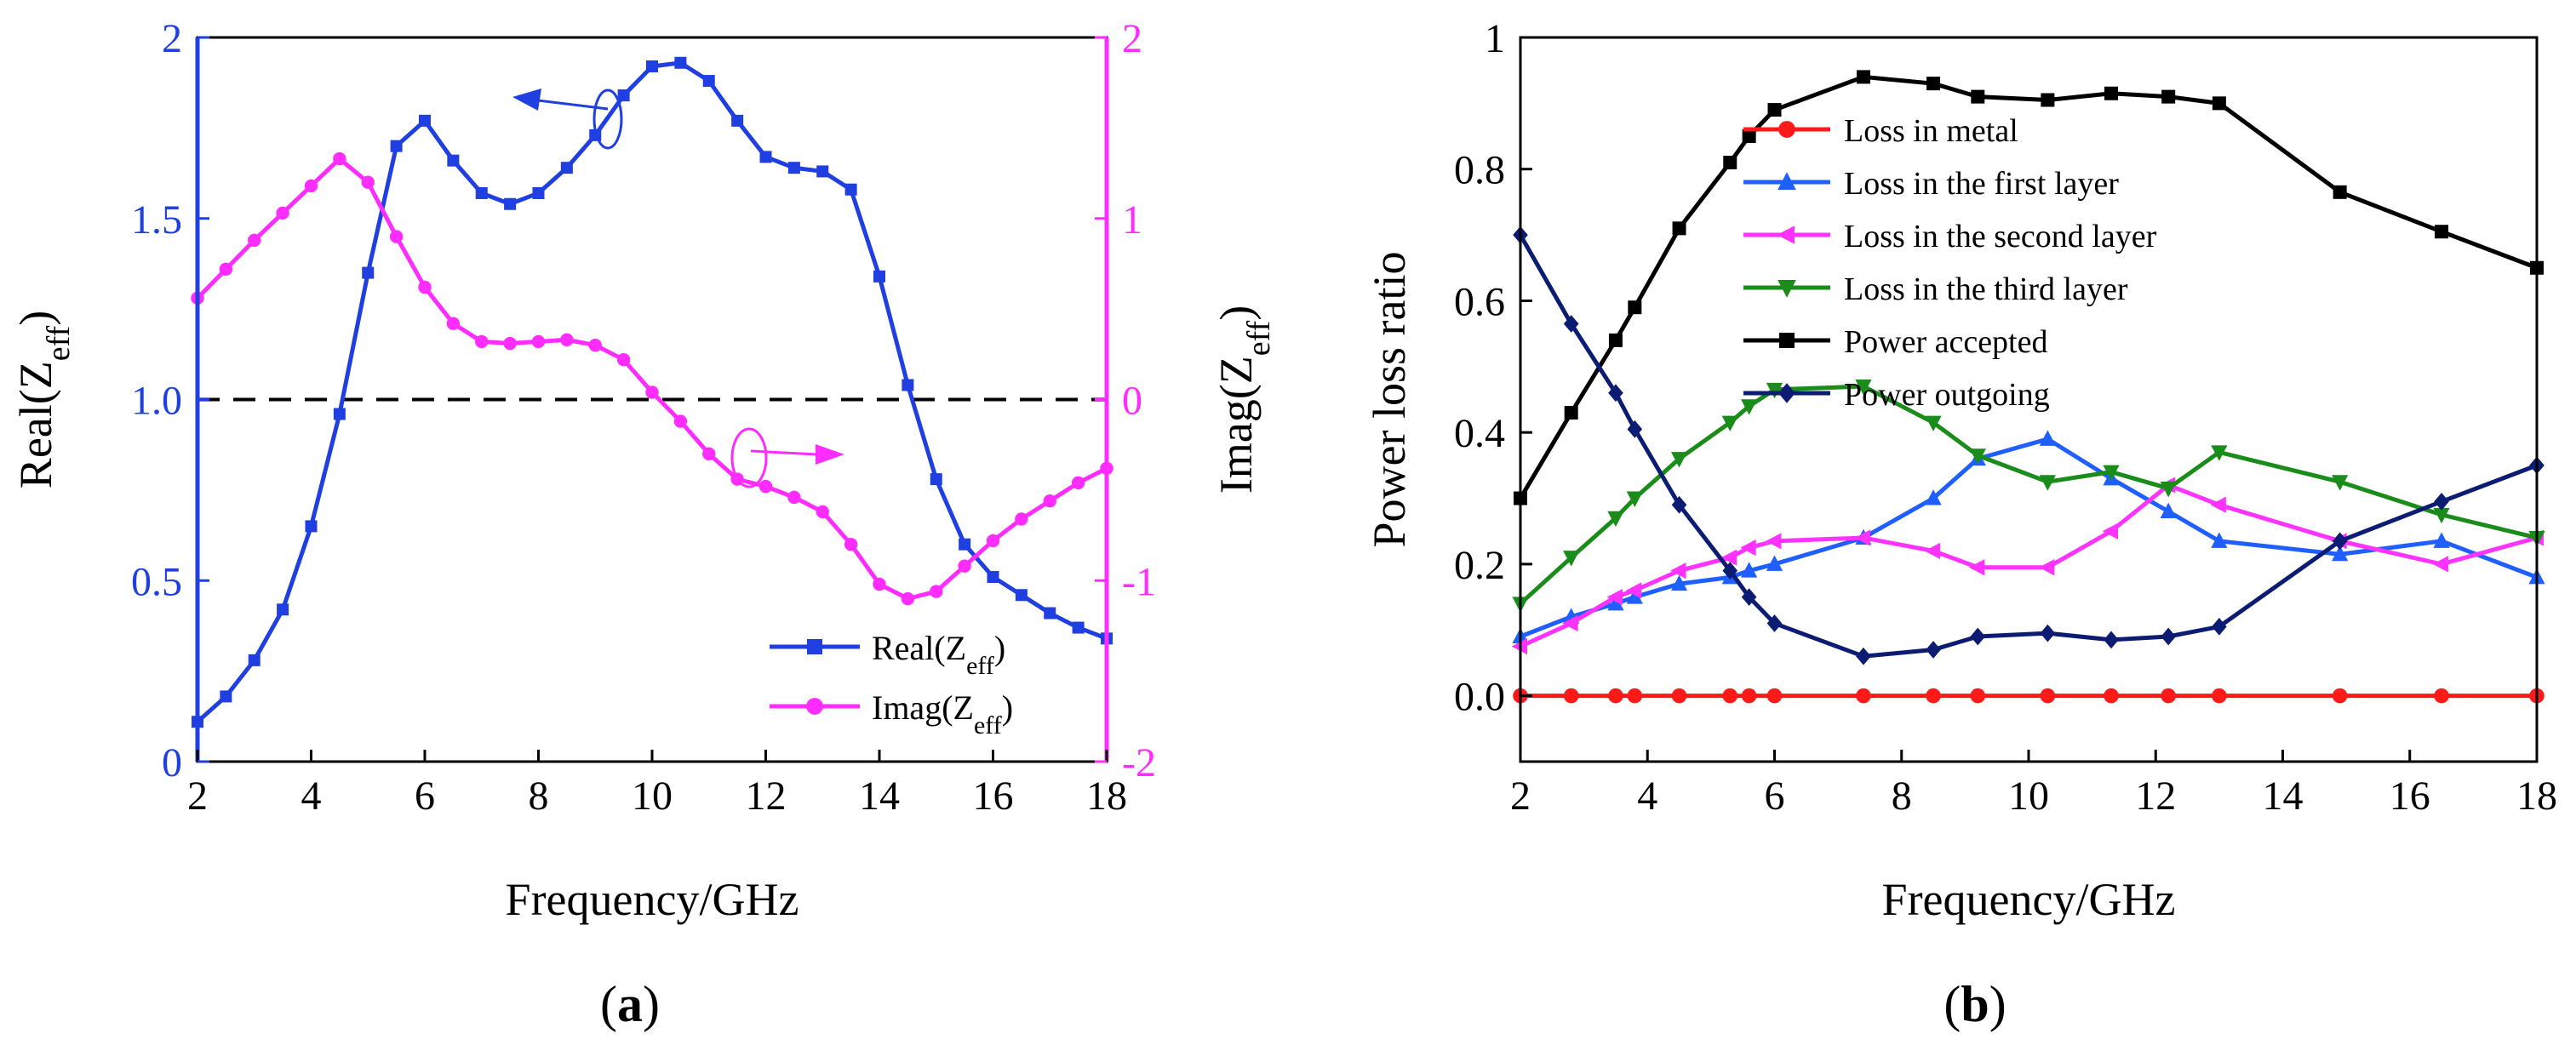 The image size is (2576, 1062). What do you see at coordinates (943, 713) in the screenshot?
I see `legend-label: Imag(Zeff)` at bounding box center [943, 713].